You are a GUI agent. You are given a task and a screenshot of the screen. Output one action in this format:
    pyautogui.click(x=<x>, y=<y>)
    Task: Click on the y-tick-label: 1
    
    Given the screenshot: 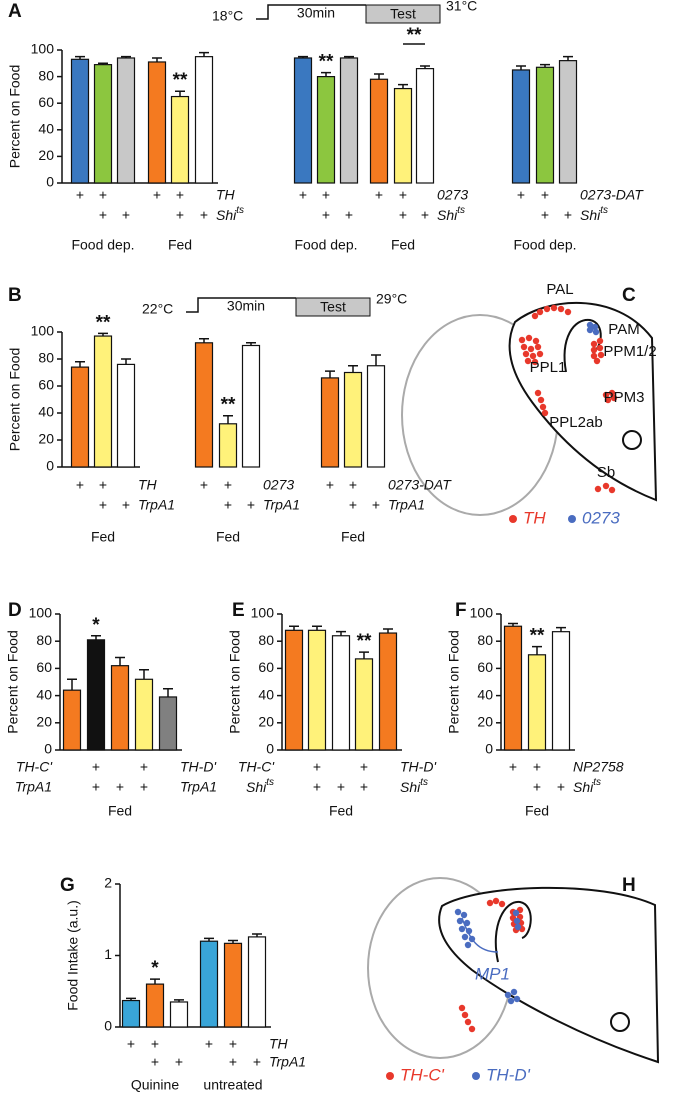 What is the action you would take?
    pyautogui.click(x=108, y=954)
    